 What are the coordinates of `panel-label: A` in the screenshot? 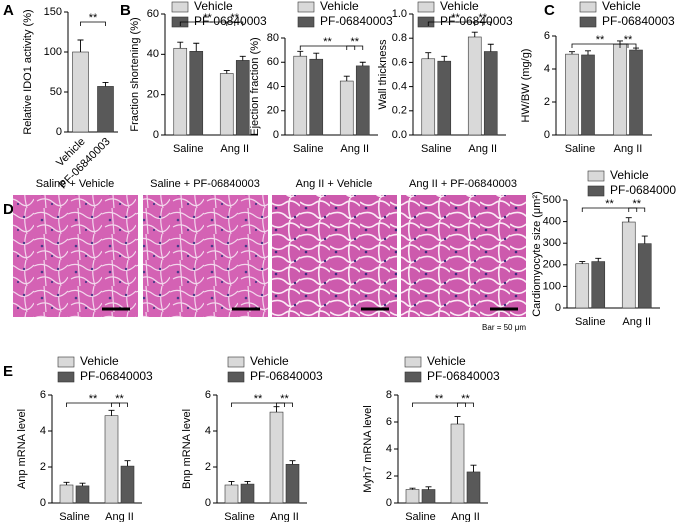 It's located at (8, 10).